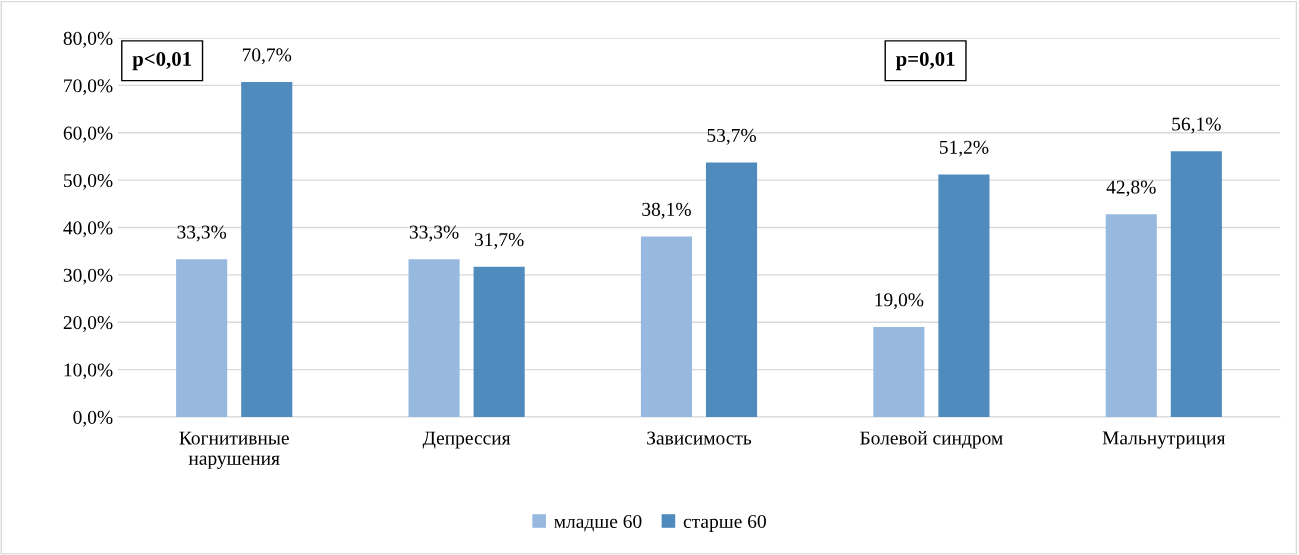 The image size is (1299, 555). Describe the element at coordinates (699, 438) in the screenshot. I see `x-tick-label: Зависимость` at that location.